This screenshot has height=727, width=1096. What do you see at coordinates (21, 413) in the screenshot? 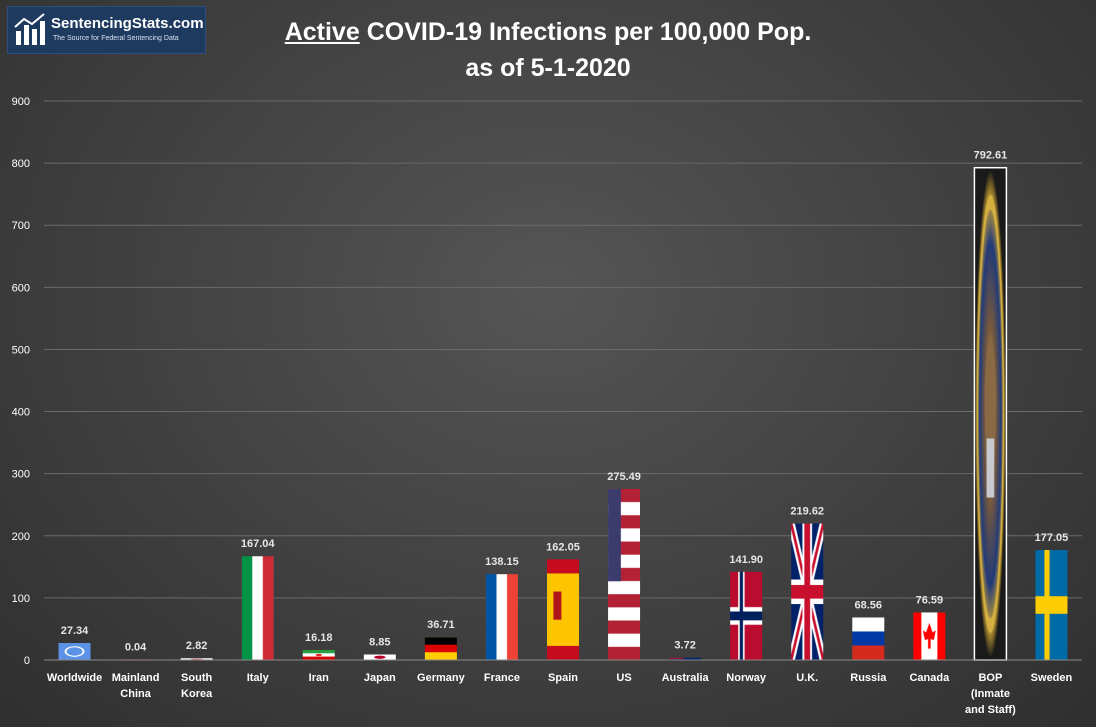
I see `y-tick-label: 400` at bounding box center [21, 413].